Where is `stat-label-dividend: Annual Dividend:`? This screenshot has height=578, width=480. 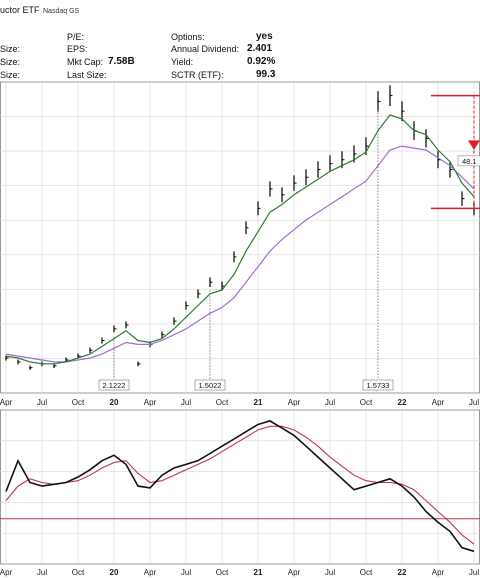
stat-label-dividend: Annual Dividend: is located at coordinates (205, 49).